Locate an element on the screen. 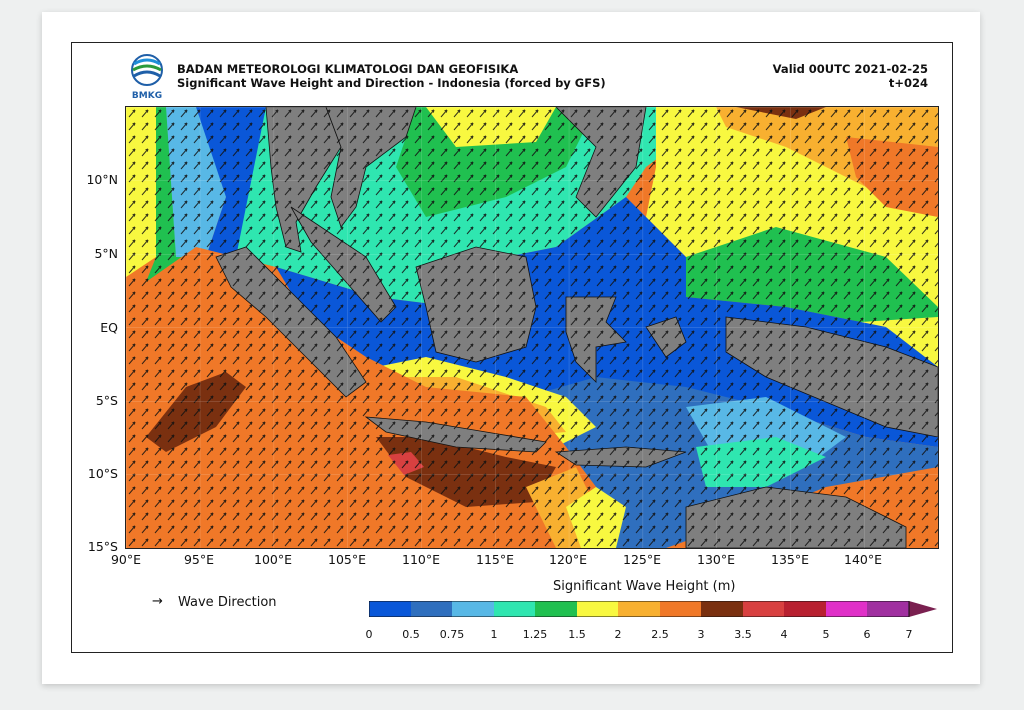 The width and height of the screenshot is (1024, 710). lon-label-140e: 140°E is located at coordinates (863, 559).